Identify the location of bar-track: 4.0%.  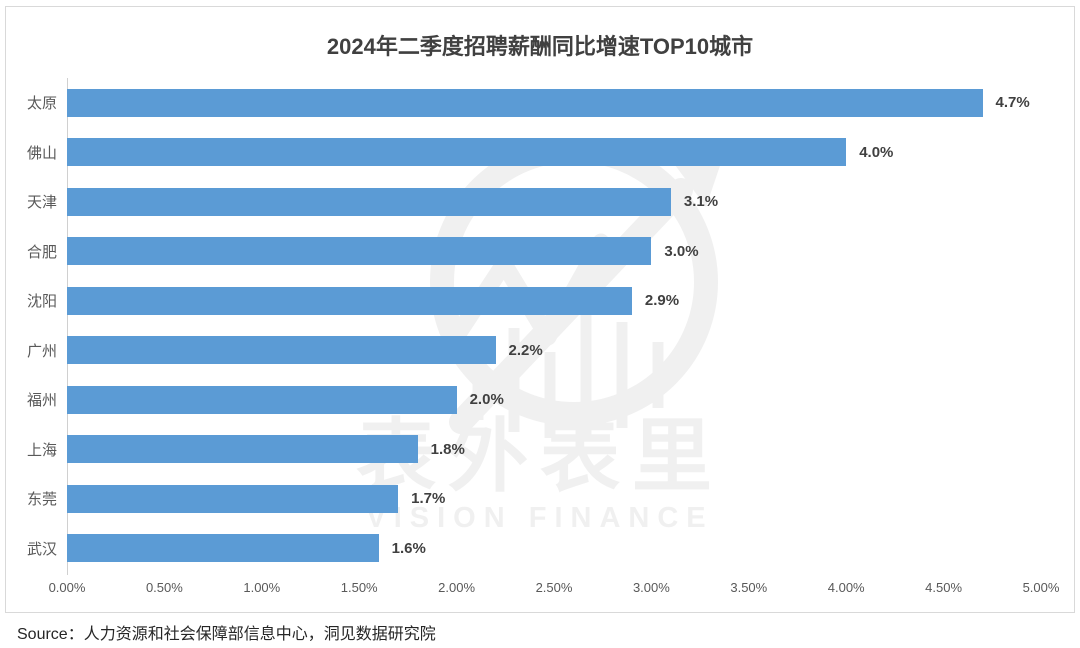
(554, 152).